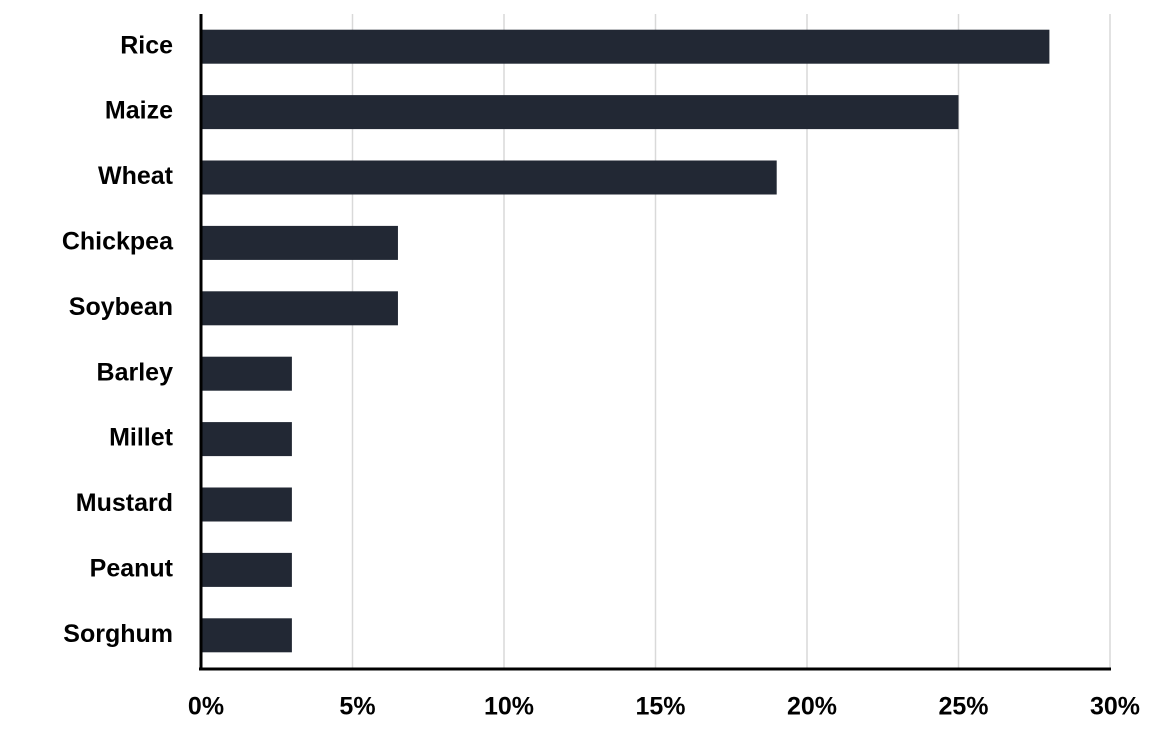  What do you see at coordinates (812, 707) in the screenshot?
I see `x-tick-label: 20%` at bounding box center [812, 707].